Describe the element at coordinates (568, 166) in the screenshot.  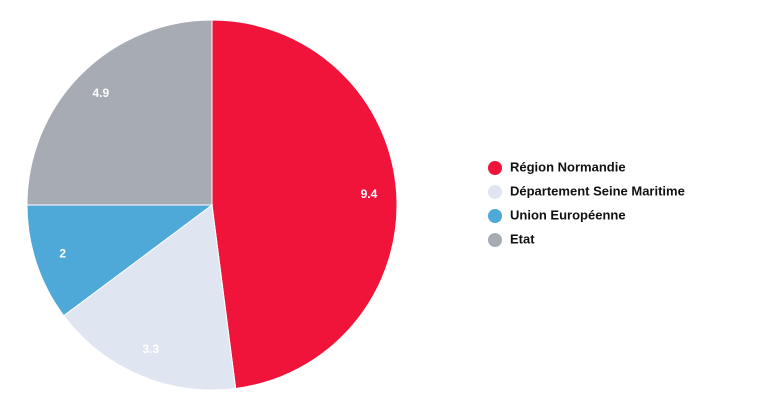
I see `legend-label: Région Normandie` at that location.